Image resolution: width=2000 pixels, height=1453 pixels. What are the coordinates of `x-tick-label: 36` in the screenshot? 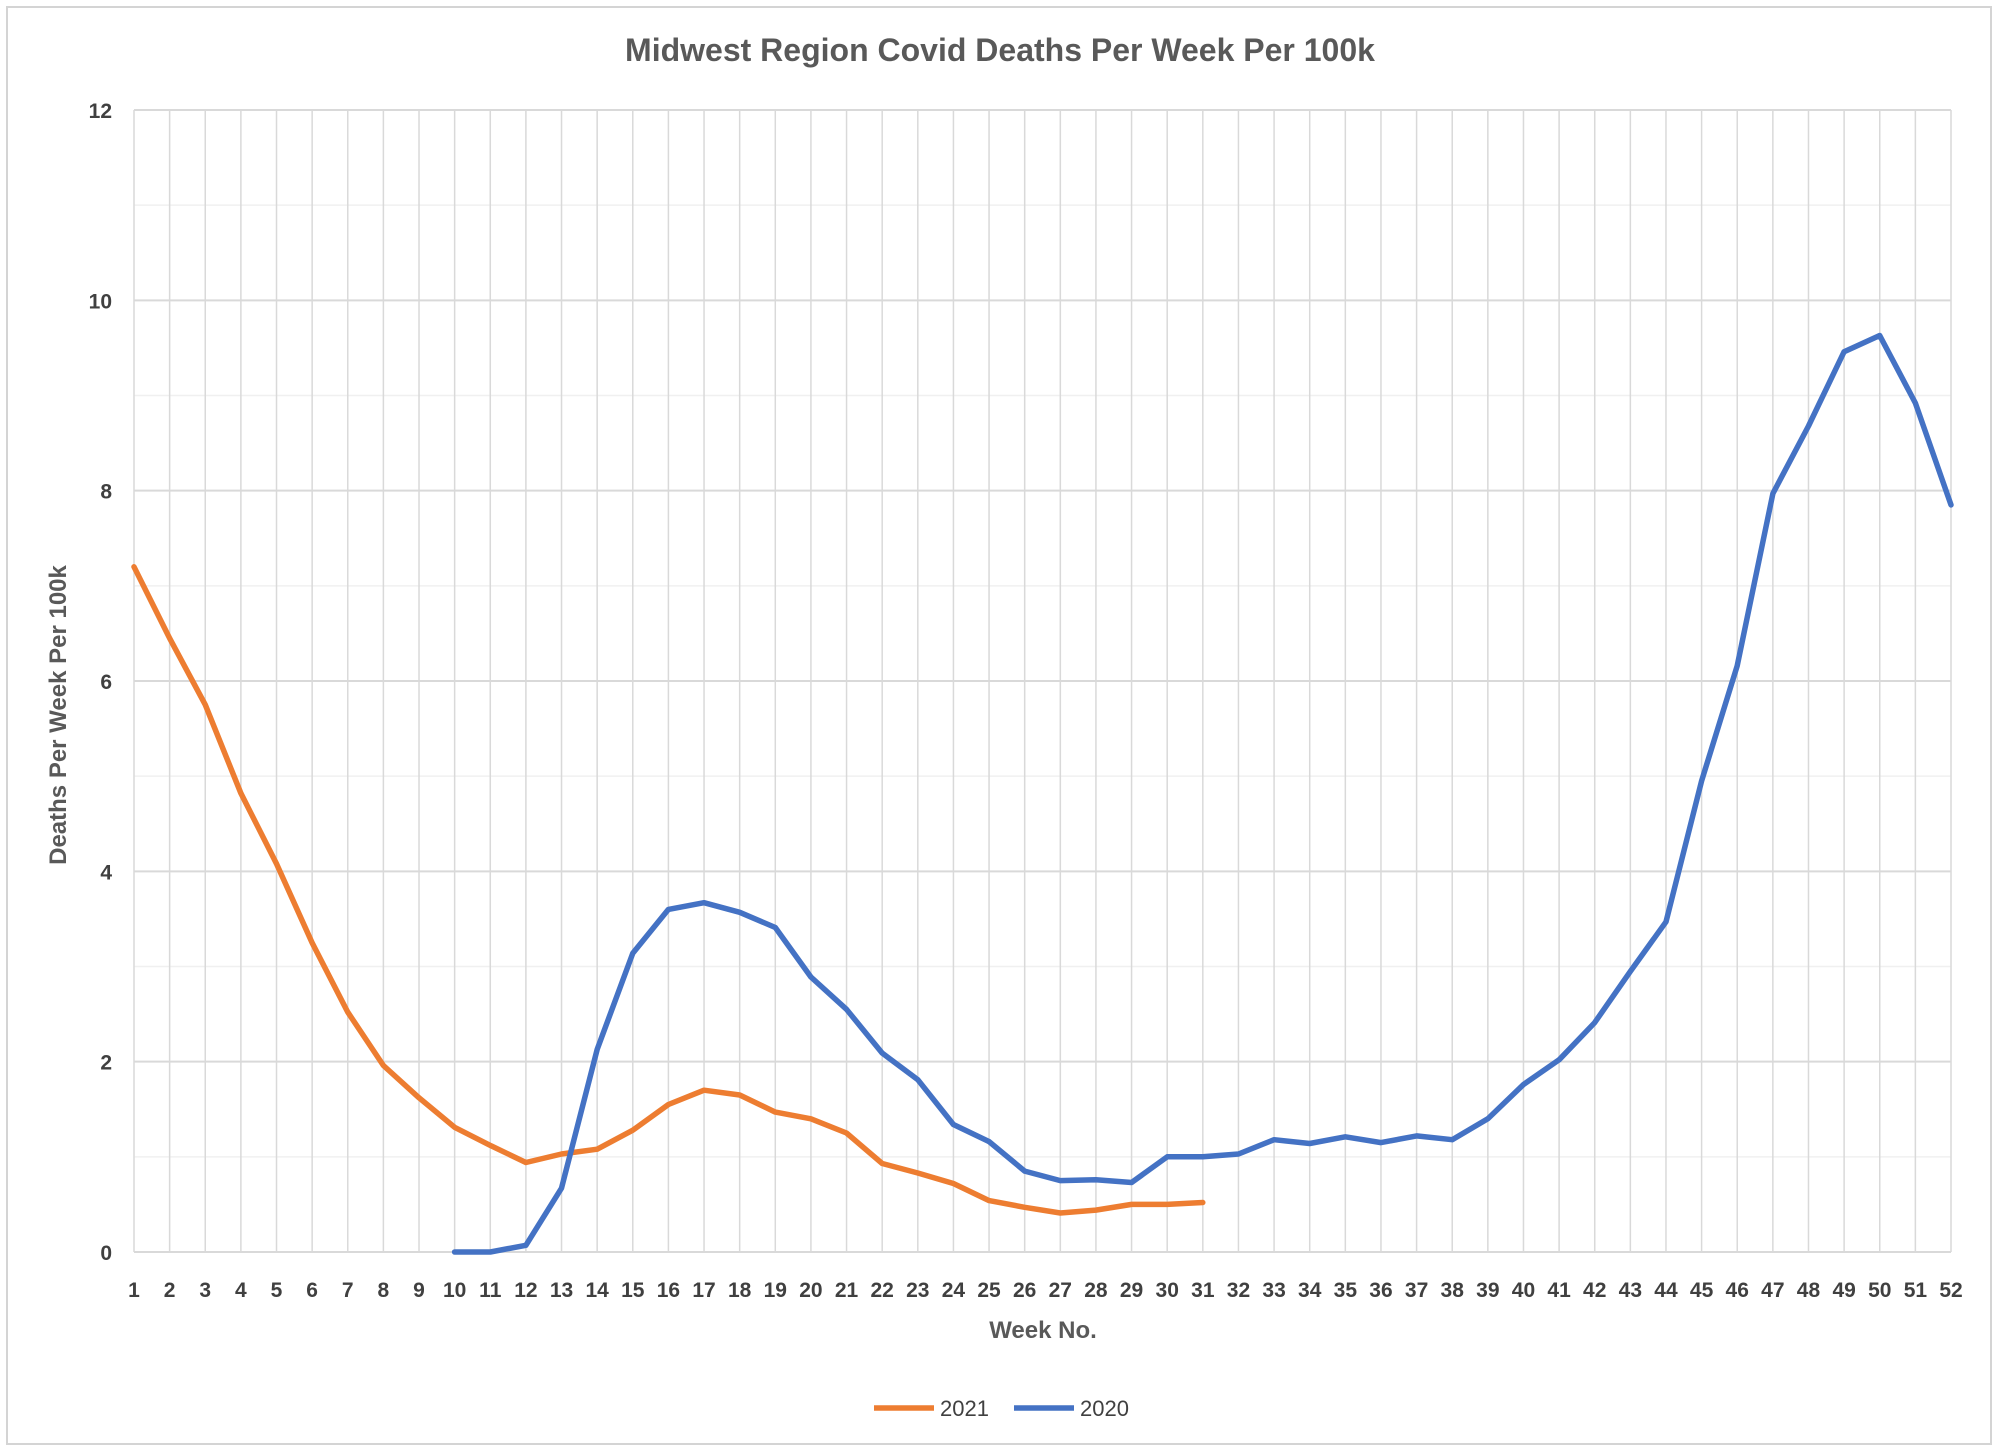 It's located at (1380, 1290).